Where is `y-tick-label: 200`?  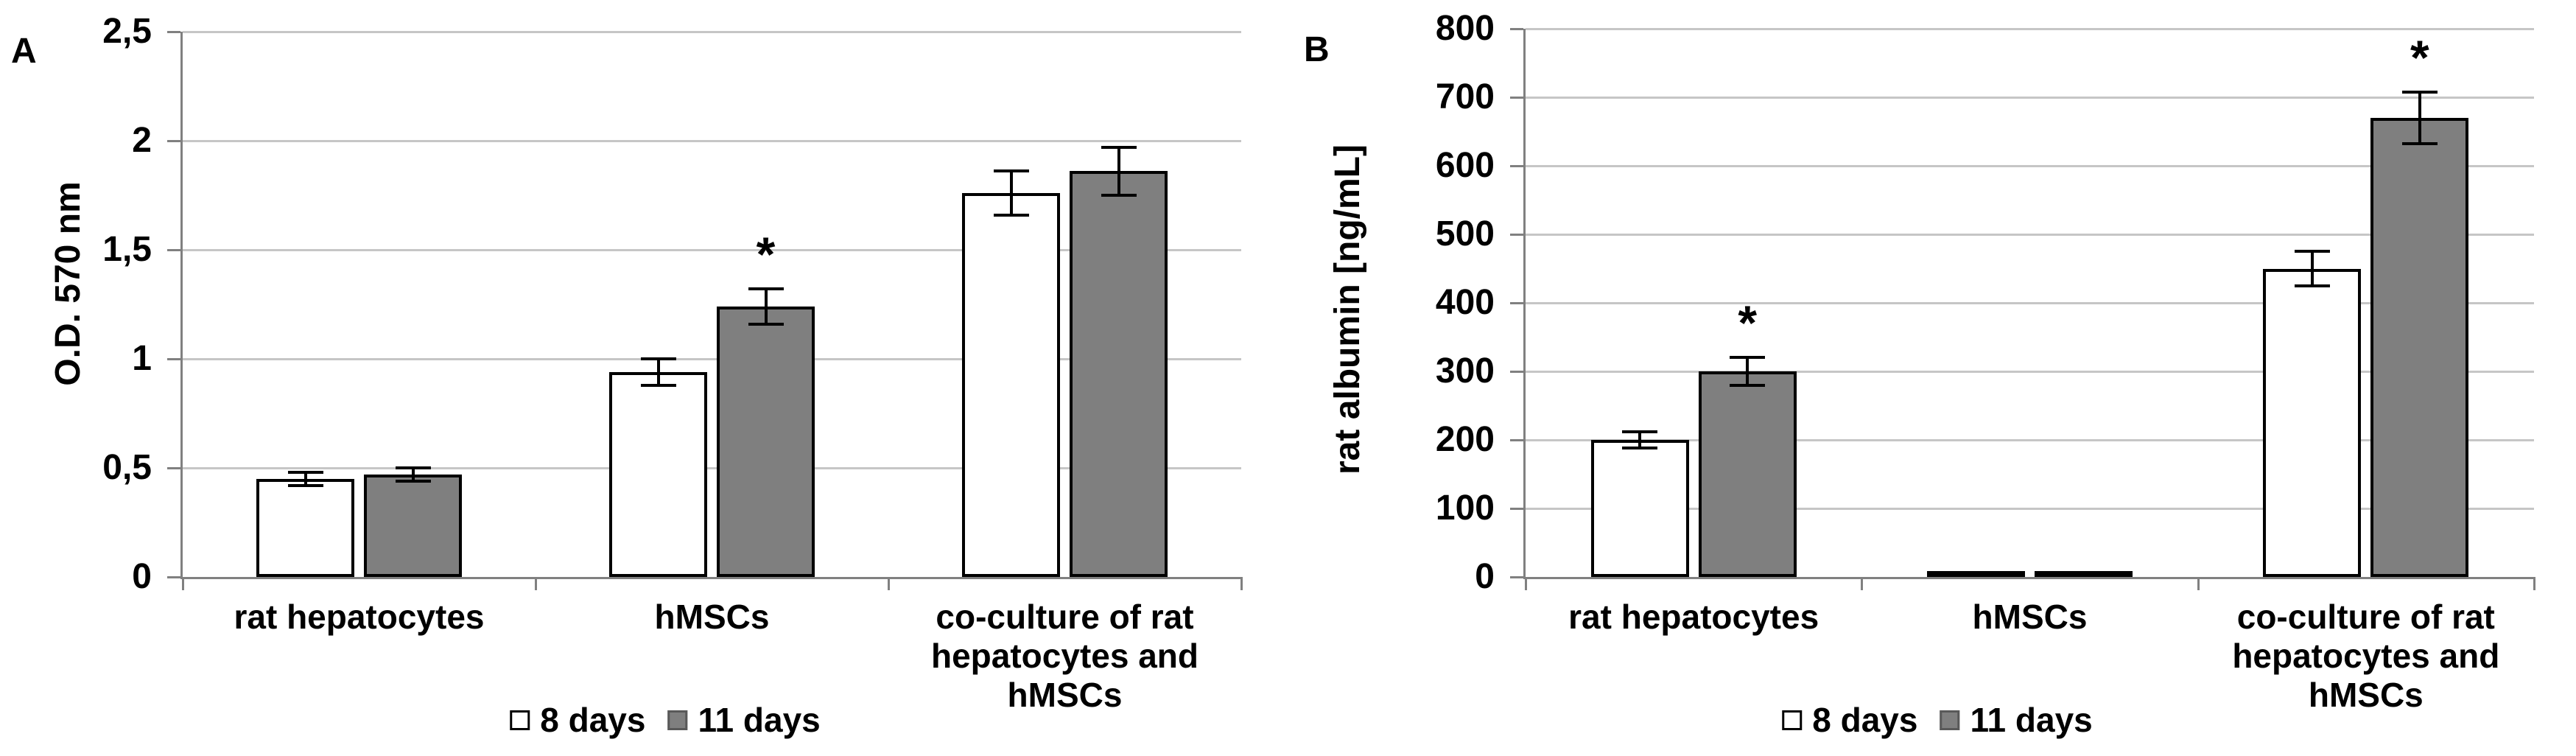 y-tick-label: 200 is located at coordinates (1465, 439).